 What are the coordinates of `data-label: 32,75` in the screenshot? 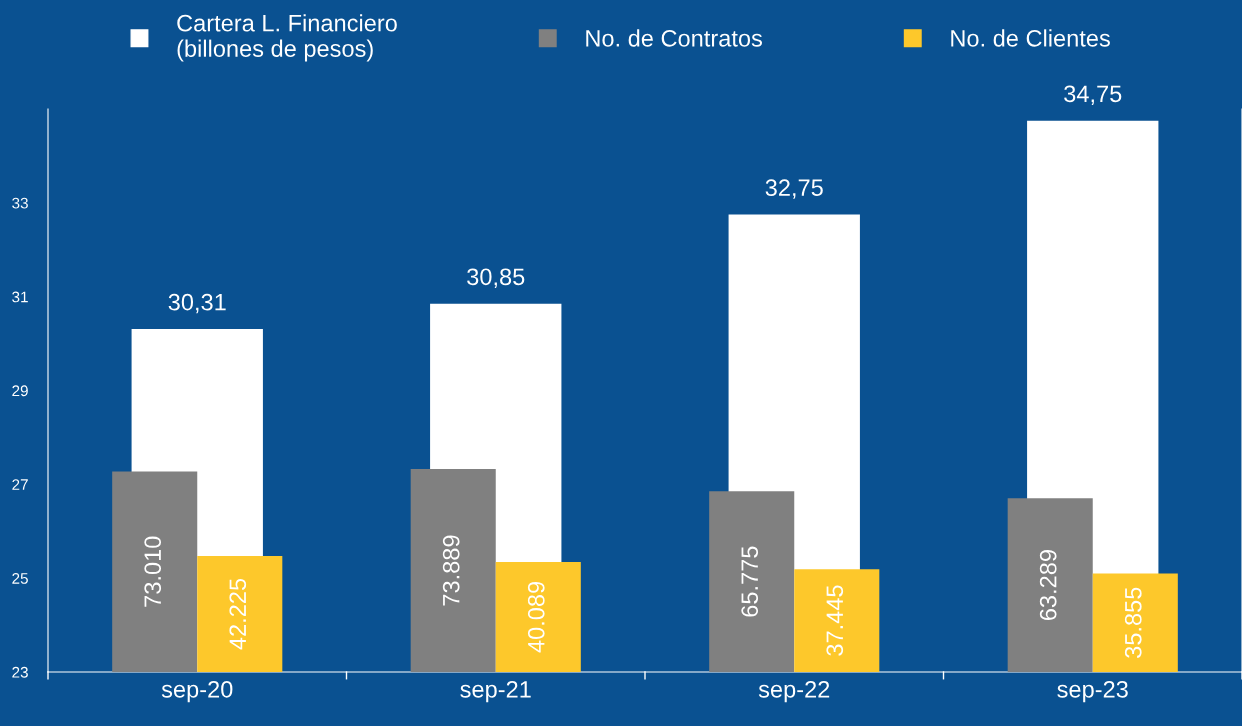 It's located at (794, 189).